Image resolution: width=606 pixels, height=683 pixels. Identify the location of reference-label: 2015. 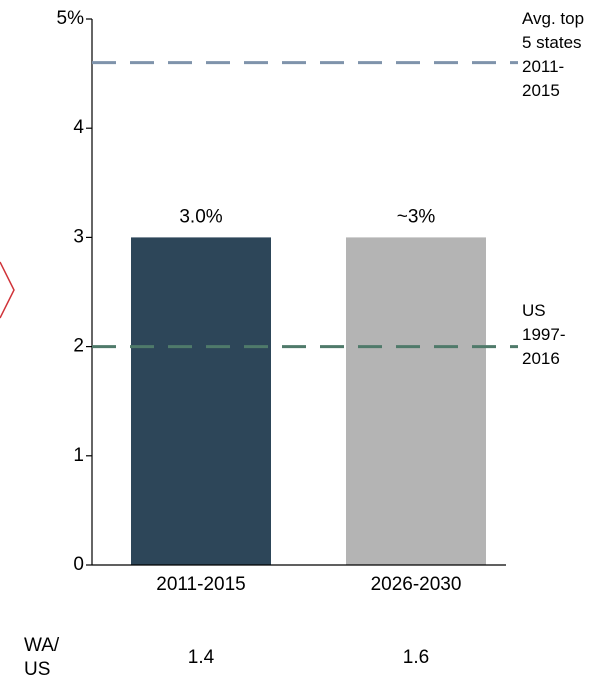
(541, 90).